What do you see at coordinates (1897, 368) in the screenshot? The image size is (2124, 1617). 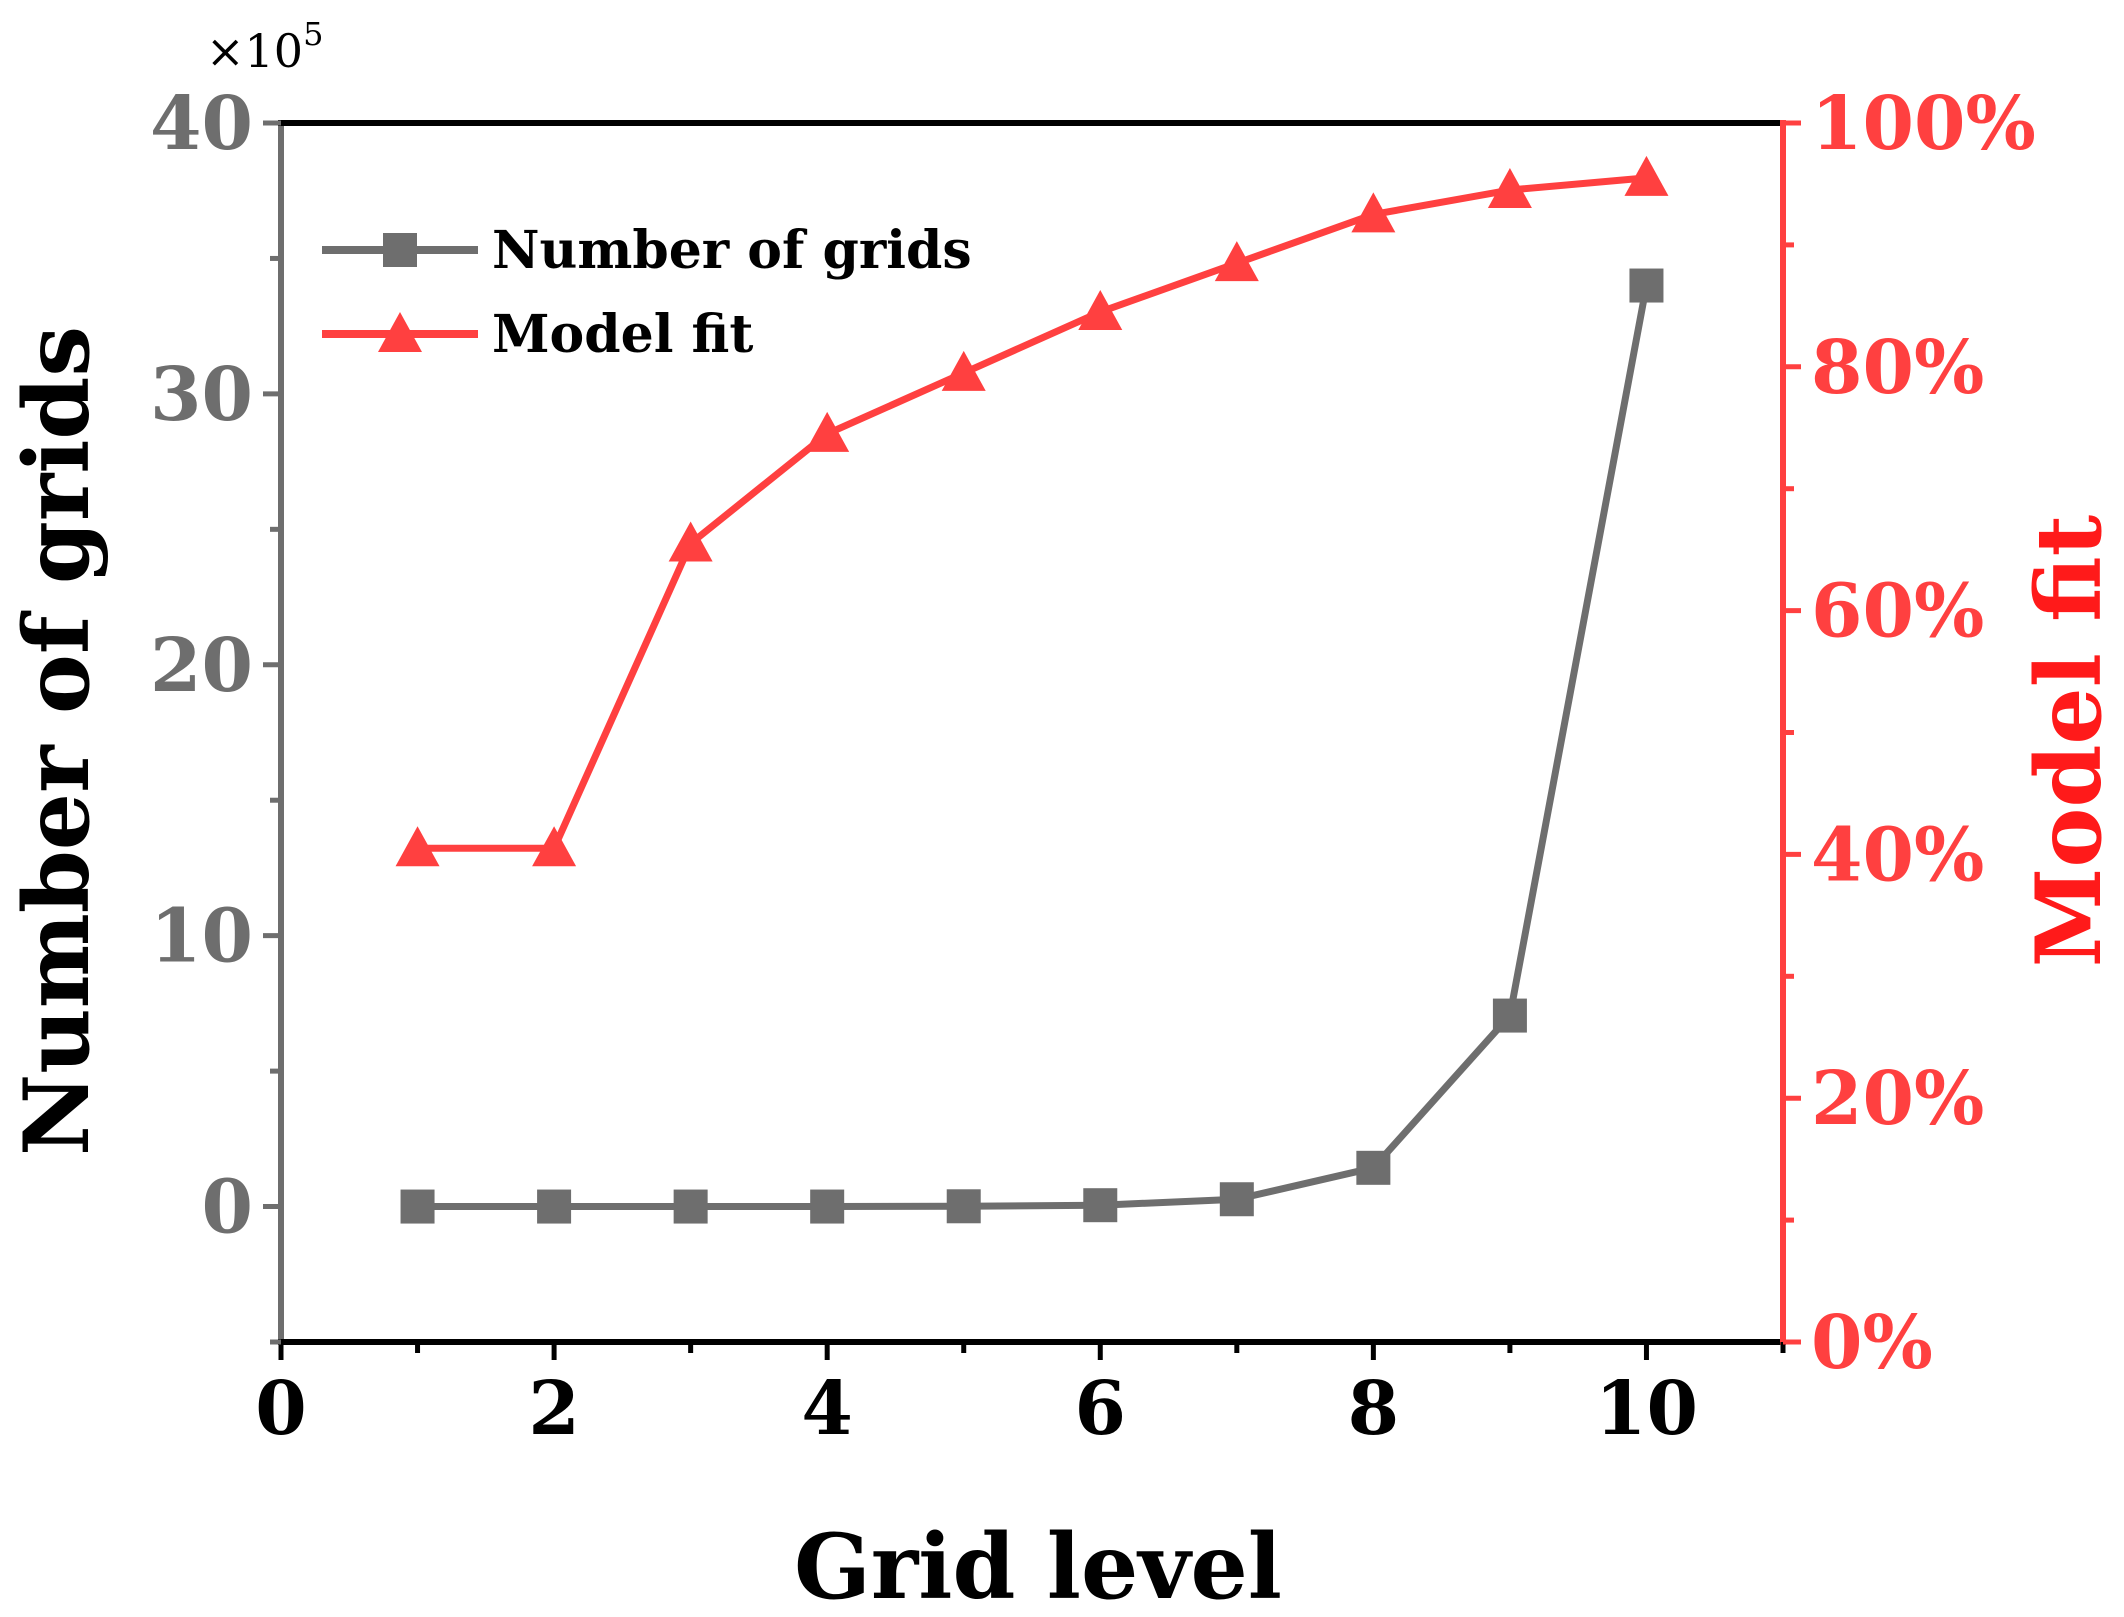 I see `right-y-tick-label: 80%` at bounding box center [1897, 368].